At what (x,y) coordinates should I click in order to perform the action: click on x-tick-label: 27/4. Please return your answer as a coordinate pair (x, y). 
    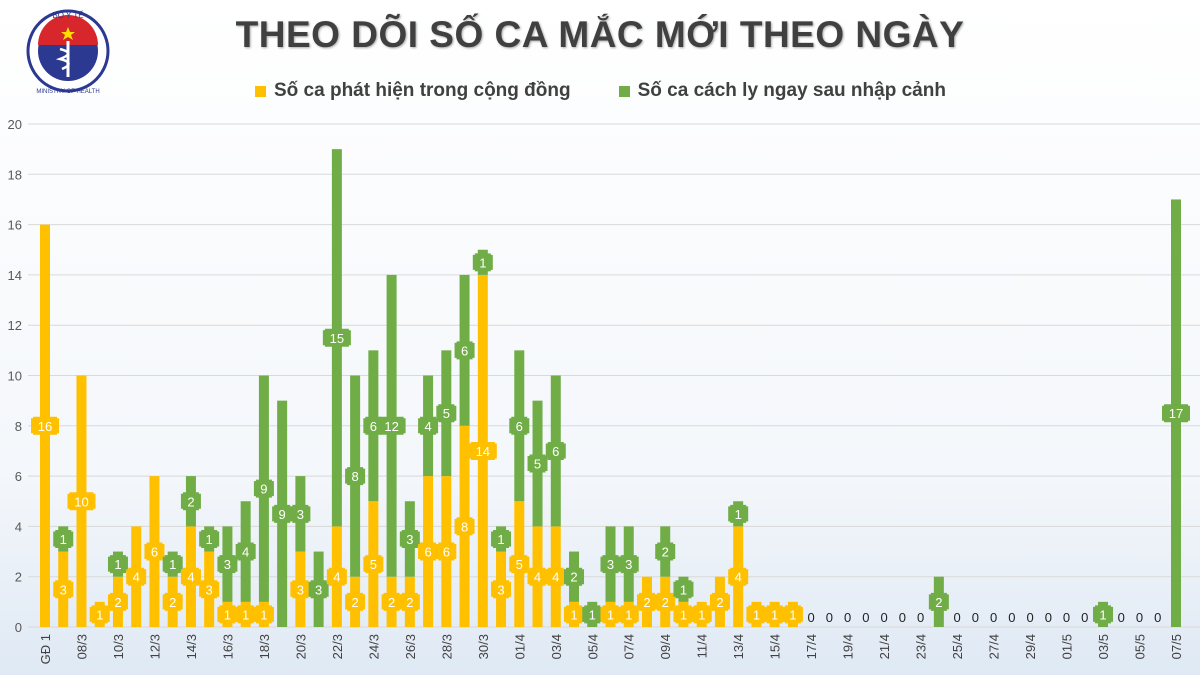
    Looking at the image, I should click on (994, 646).